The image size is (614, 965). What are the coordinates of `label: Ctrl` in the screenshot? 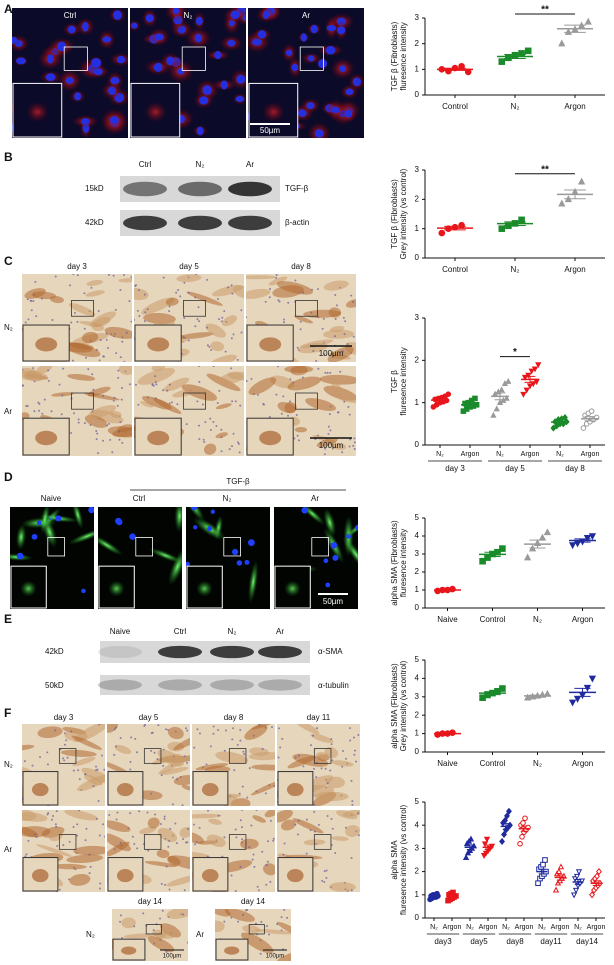 It's located at (145, 164).